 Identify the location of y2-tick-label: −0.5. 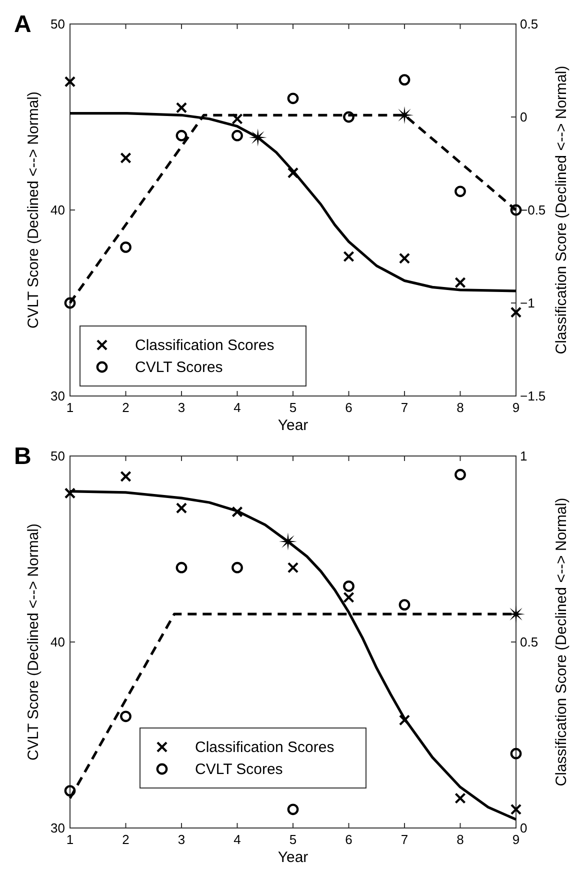
(533, 210).